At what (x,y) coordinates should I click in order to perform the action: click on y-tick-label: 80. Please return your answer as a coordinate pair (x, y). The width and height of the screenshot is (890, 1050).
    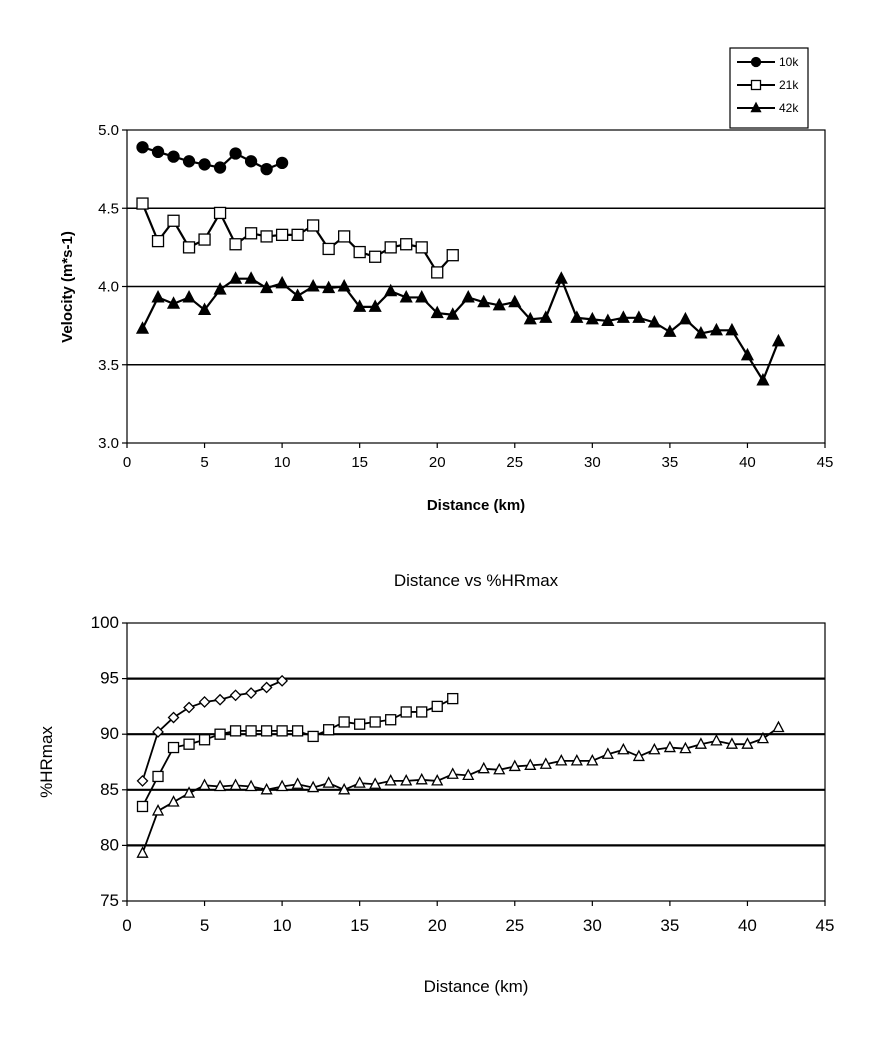
    Looking at the image, I should click on (109, 844).